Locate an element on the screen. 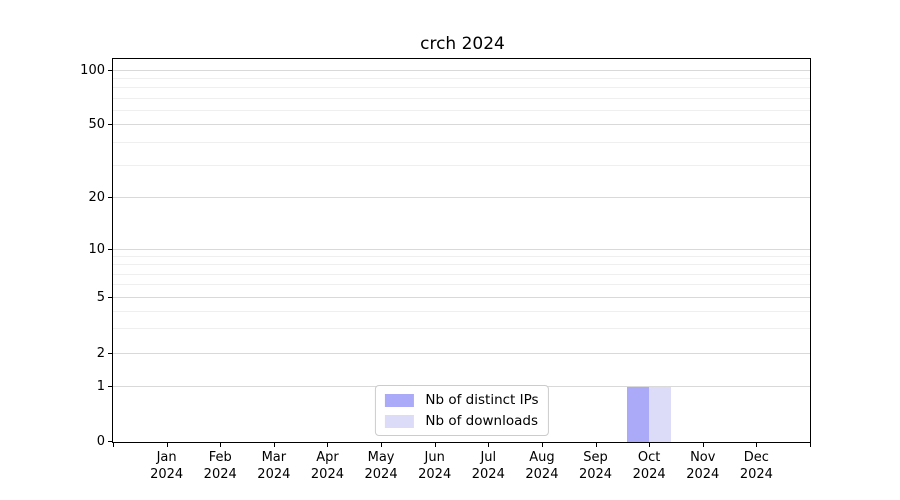 The image size is (900, 500). legend-label-downloads: Nb of downloads is located at coordinates (481, 421).